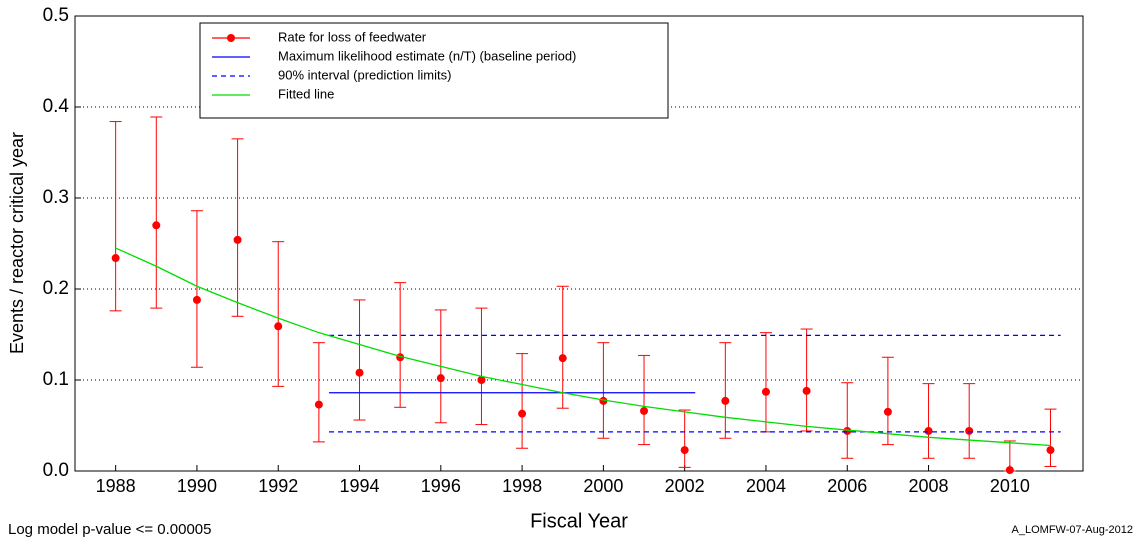  I want to click on x-tick-label: 1988, so click(116, 486).